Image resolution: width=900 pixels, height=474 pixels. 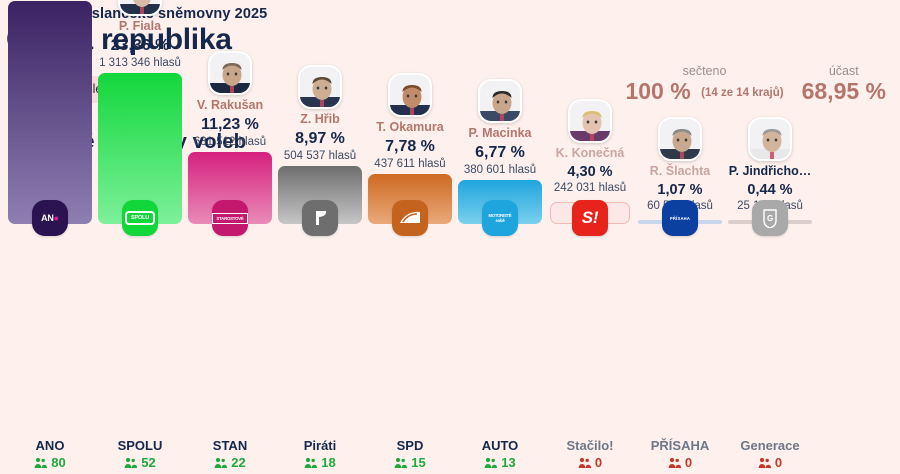 What do you see at coordinates (742, 93) in the screenshot?
I see `counted-note: (14 ze 14 krajů)` at bounding box center [742, 93].